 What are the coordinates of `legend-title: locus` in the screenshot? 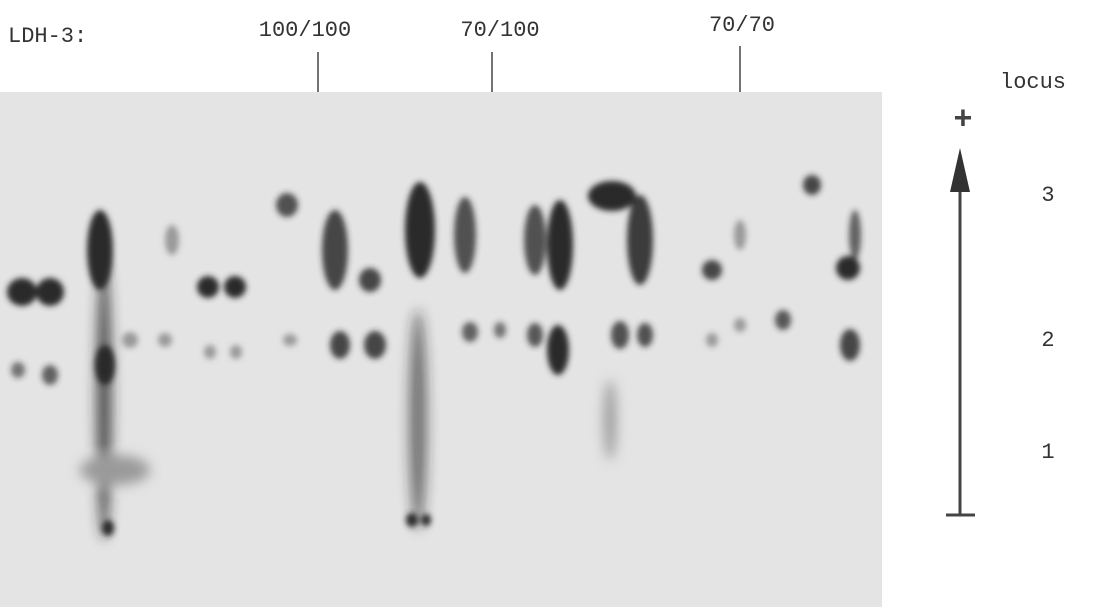 It's located at (1033, 82).